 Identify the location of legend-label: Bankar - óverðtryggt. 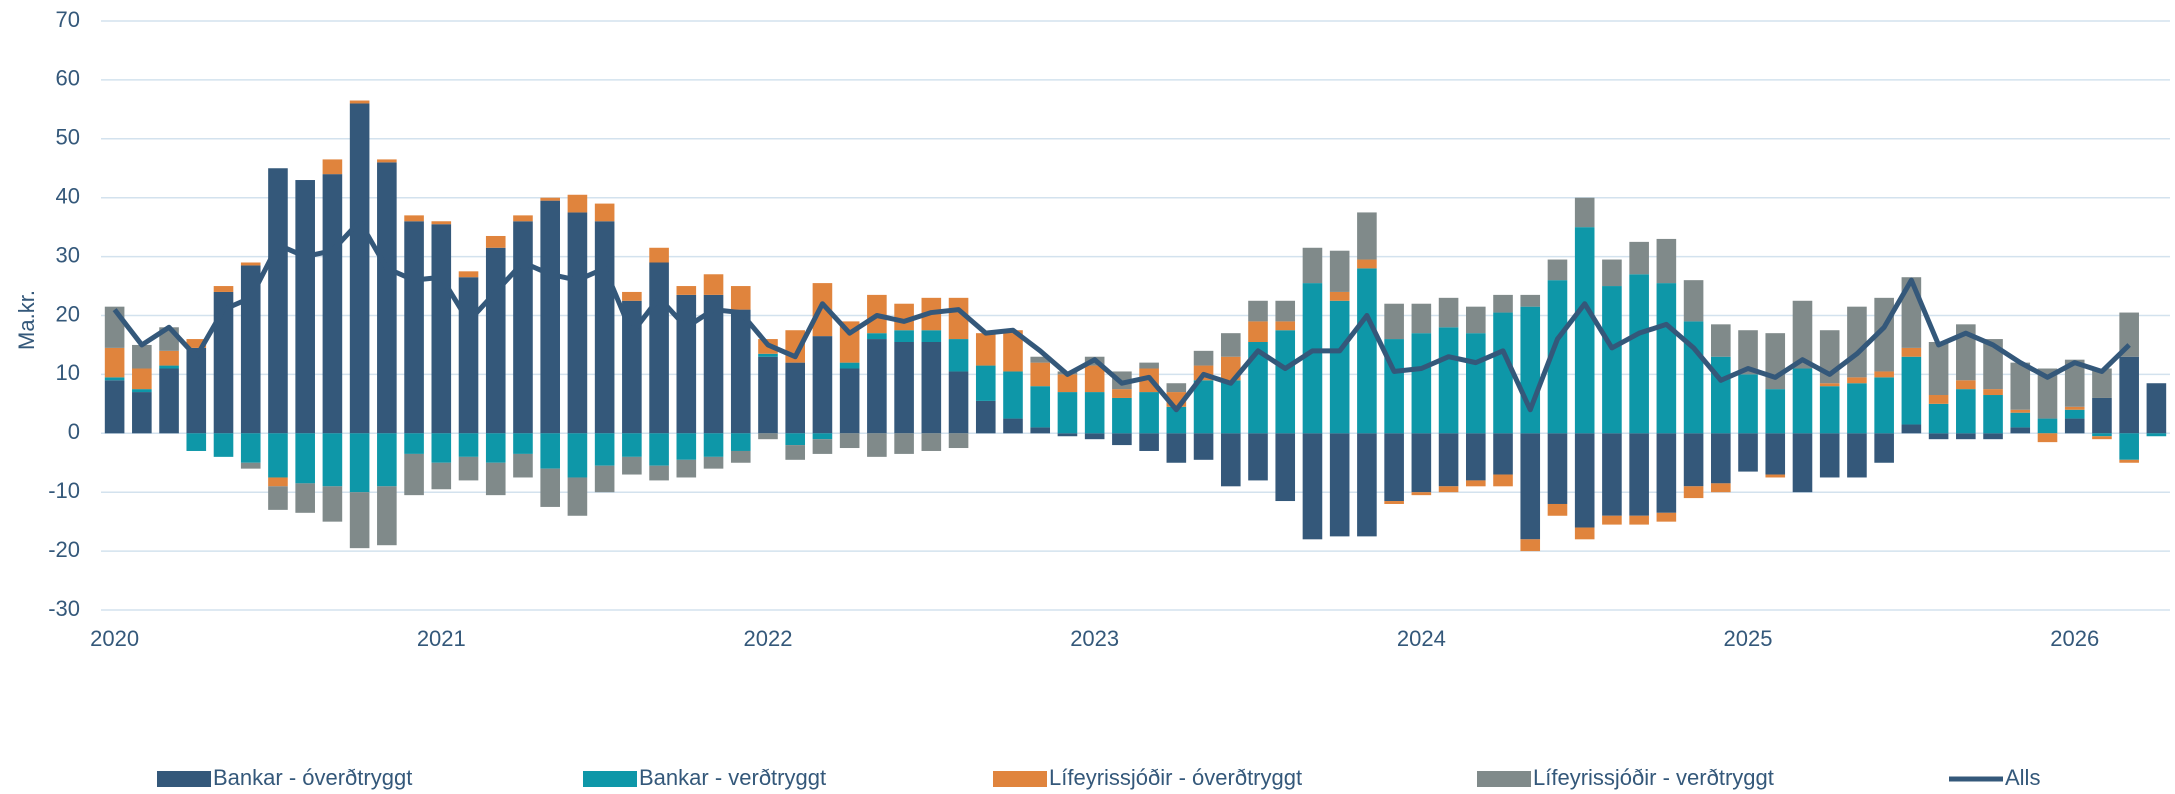
(312, 777).